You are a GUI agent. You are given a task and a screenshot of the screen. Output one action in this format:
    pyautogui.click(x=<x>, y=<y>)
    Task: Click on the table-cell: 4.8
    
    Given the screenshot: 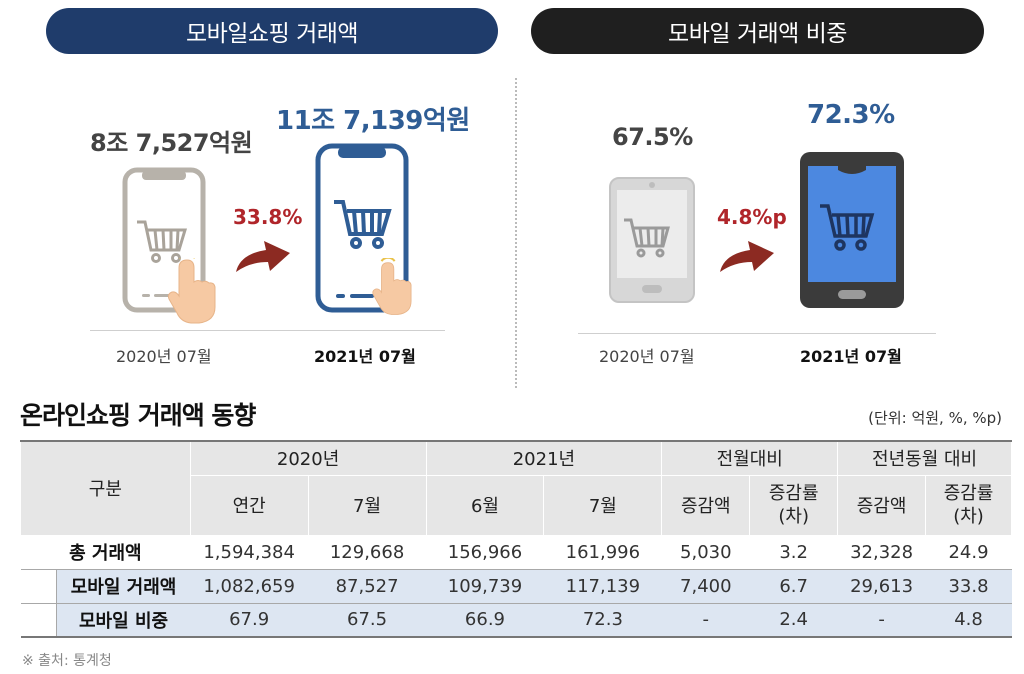 What is the action you would take?
    pyautogui.click(x=968, y=620)
    